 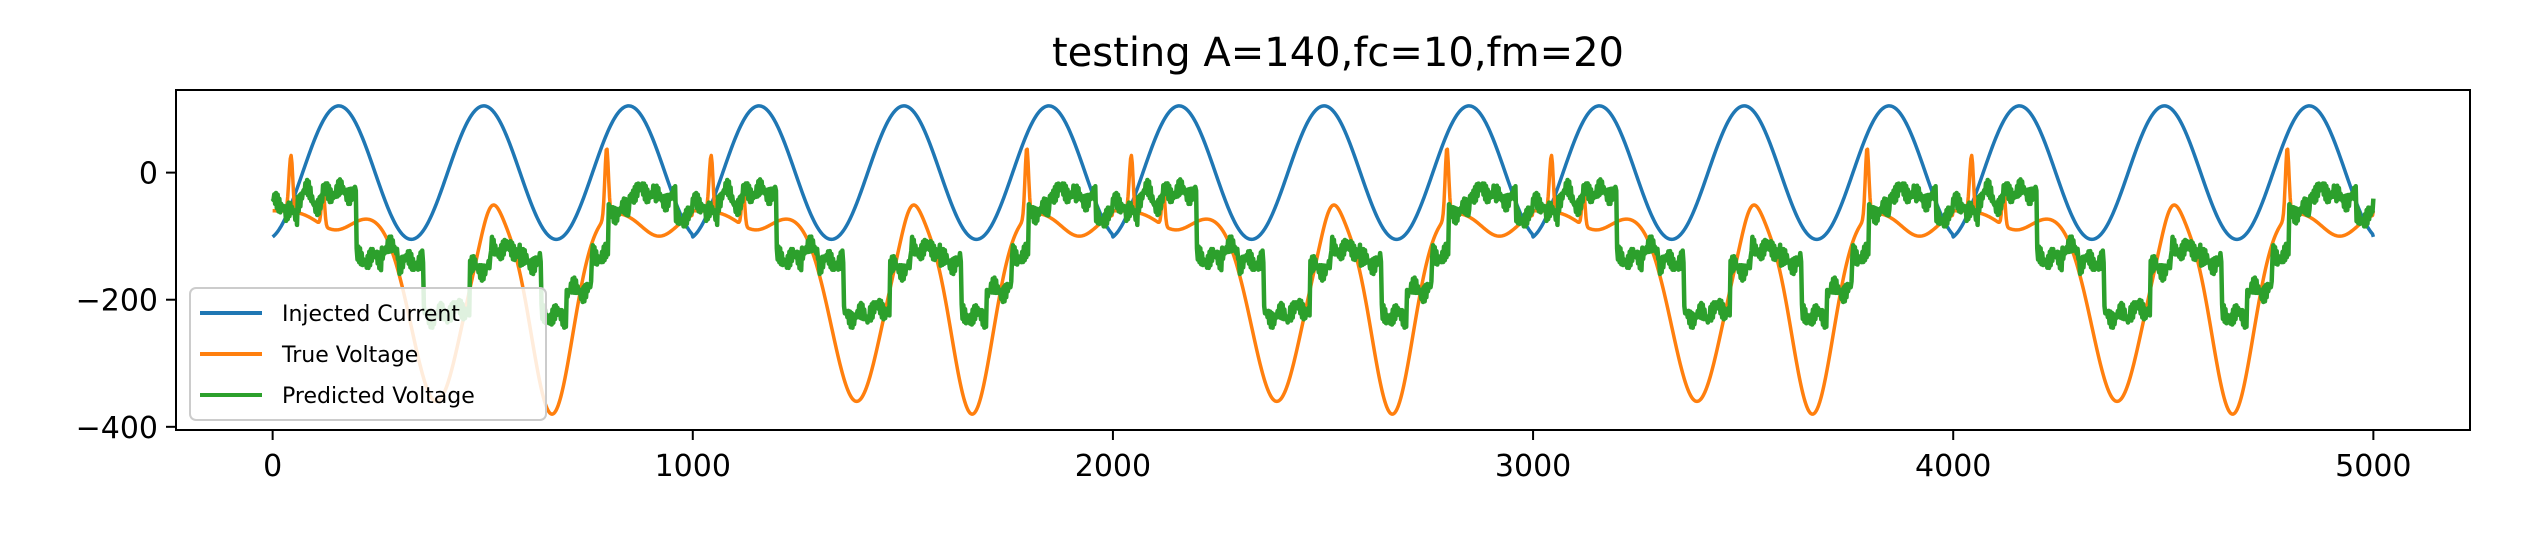 What do you see at coordinates (378, 396) in the screenshot?
I see `legend-label-predicted-voltage: Predicted Voltage` at bounding box center [378, 396].